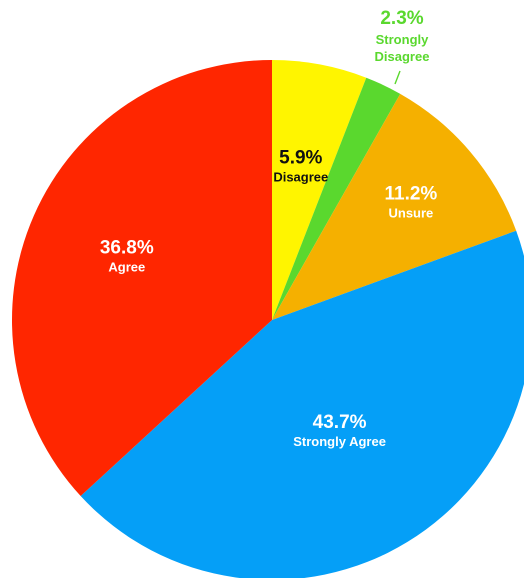  I want to click on pie-slice-strongly-disagree, so click(336, 198).